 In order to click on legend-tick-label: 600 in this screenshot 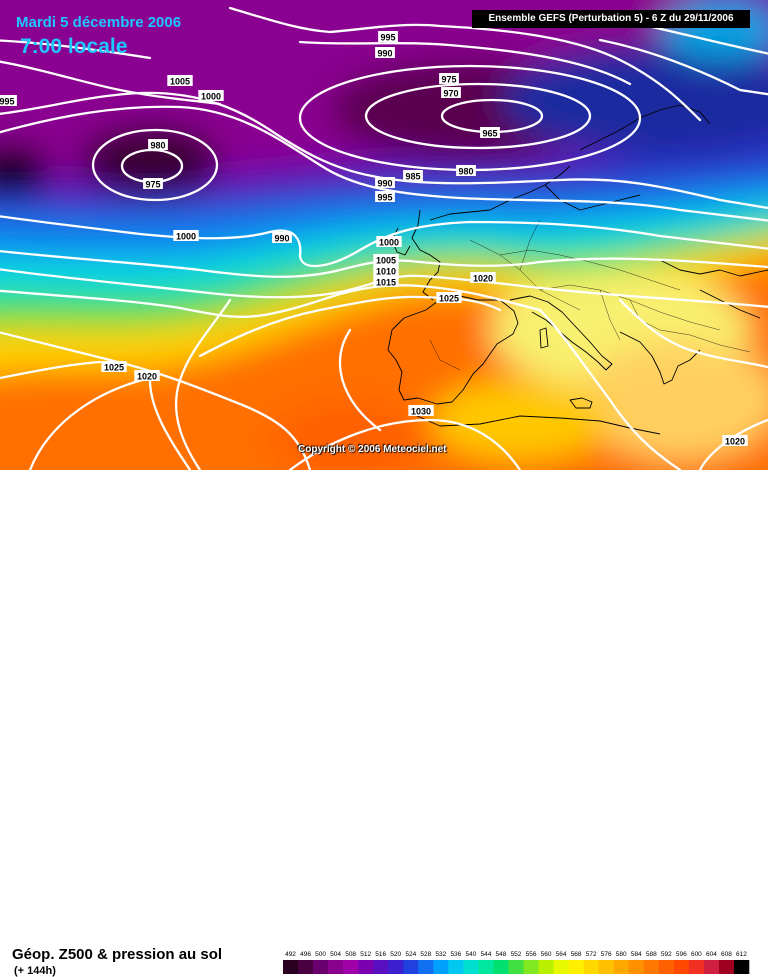, I will do `click(696, 954)`.